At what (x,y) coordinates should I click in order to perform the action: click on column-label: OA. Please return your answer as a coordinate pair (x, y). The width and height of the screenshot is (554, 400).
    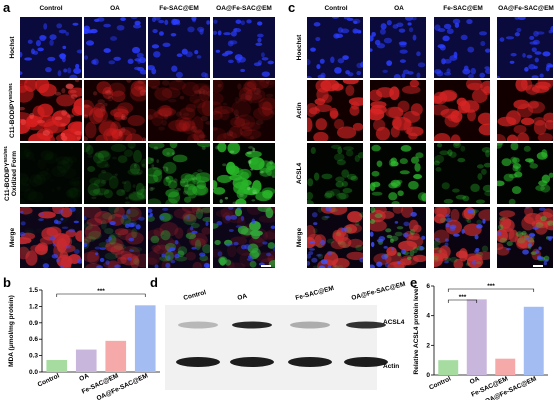
    Looking at the image, I should click on (399, 8).